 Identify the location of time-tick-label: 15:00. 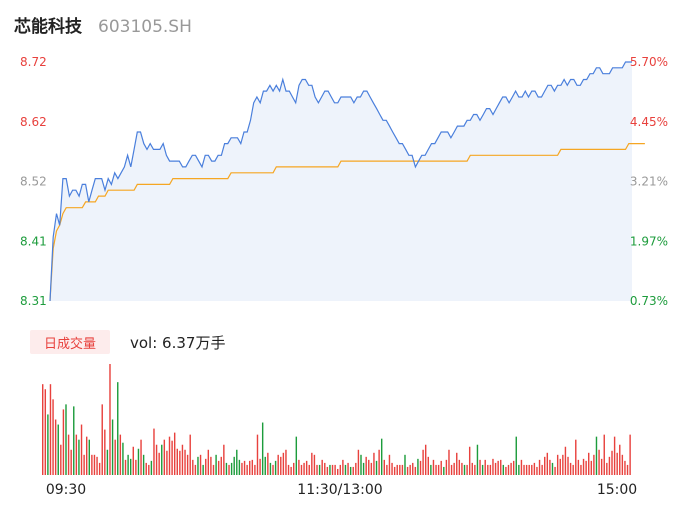
(617, 490).